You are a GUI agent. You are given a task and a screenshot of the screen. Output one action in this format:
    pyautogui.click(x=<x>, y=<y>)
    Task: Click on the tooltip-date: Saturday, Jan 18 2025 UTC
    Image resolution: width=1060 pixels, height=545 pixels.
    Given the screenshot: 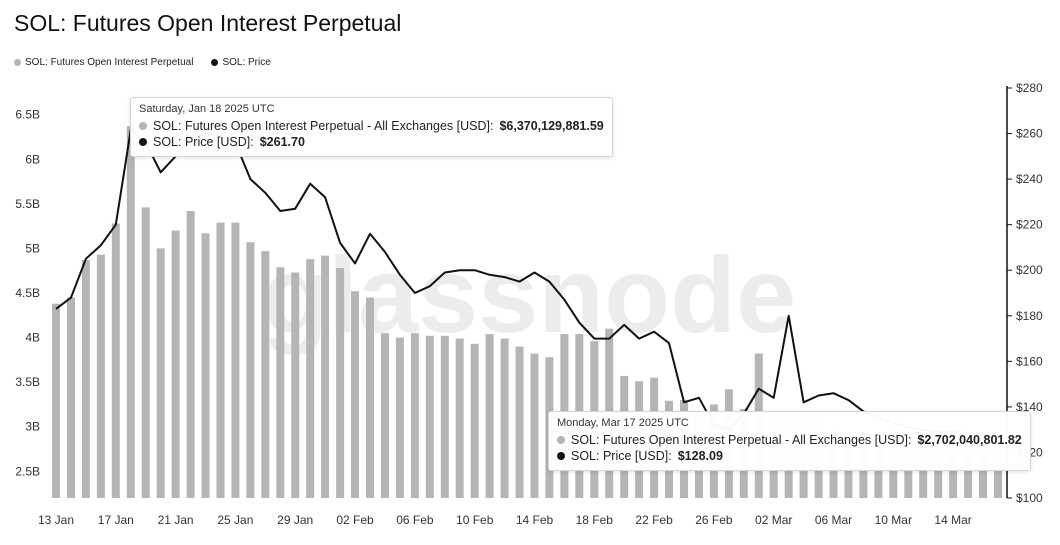 What is the action you would take?
    pyautogui.click(x=207, y=109)
    